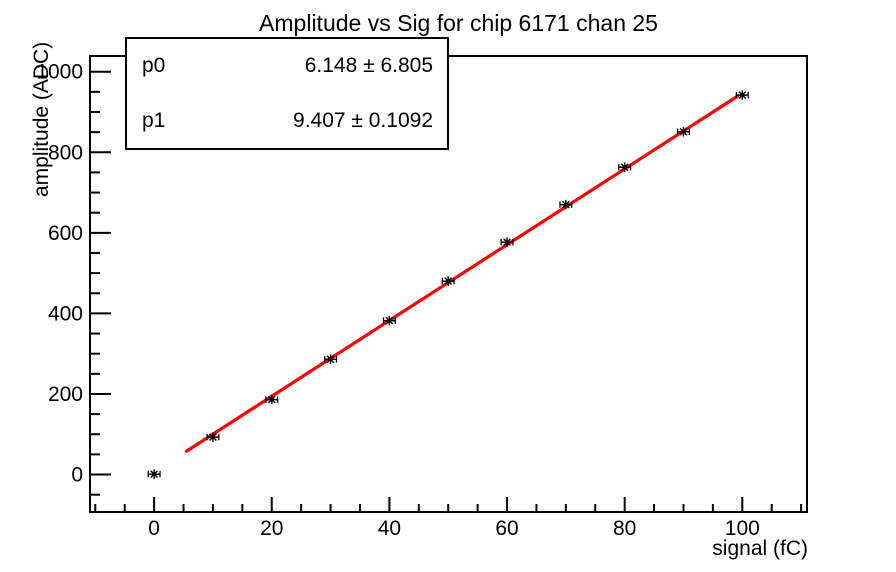 The width and height of the screenshot is (896, 572). I want to click on stats-row-p1: p1 9.407 ± 0.1092, so click(287, 121).